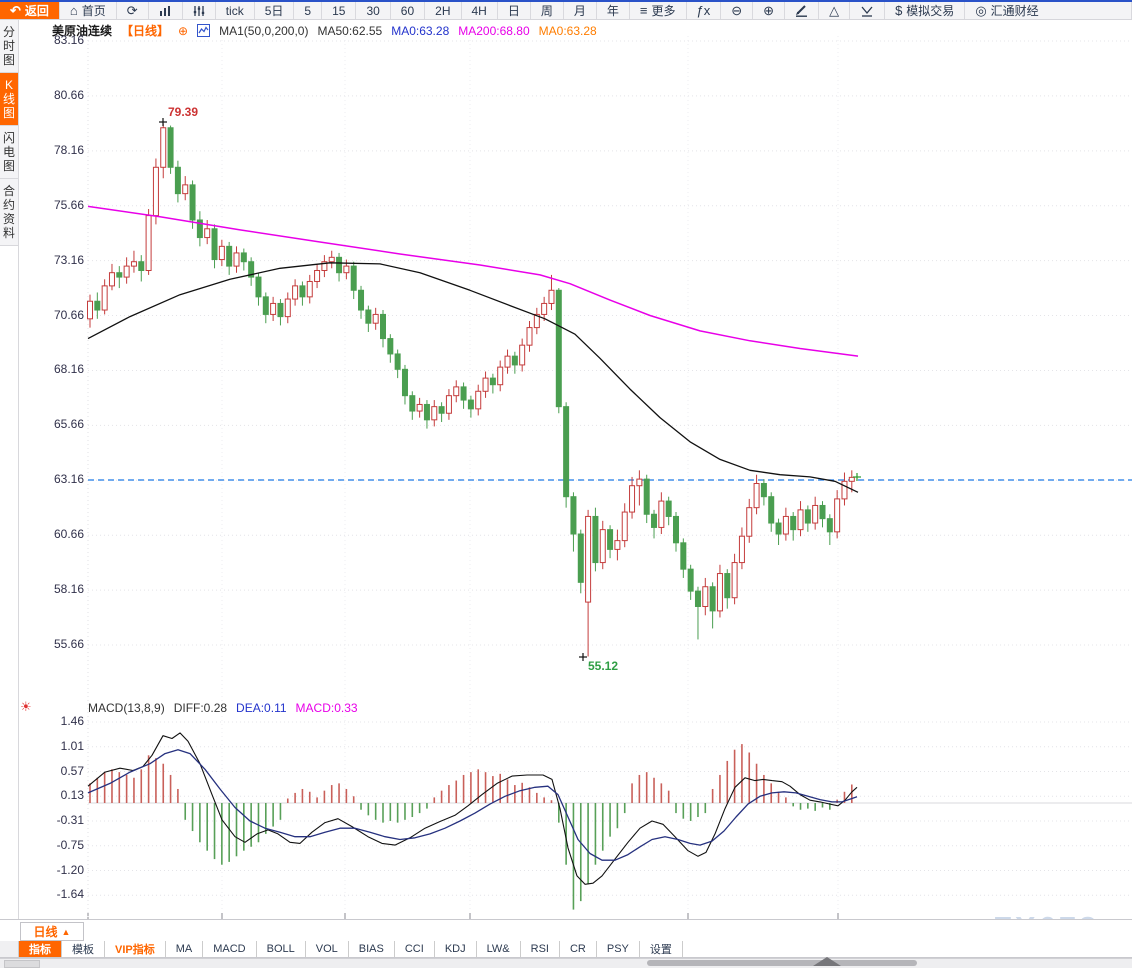  Describe the element at coordinates (68, 314) in the screenshot. I see `price-axis-label: 70.66` at that location.